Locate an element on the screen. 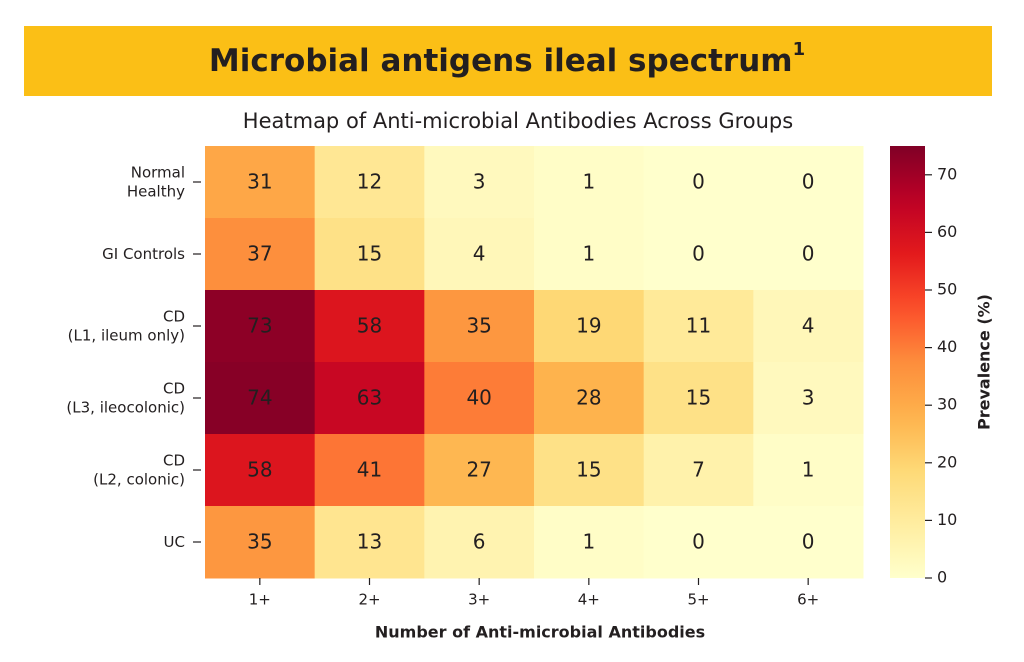  colorbar is located at coordinates (907, 362).